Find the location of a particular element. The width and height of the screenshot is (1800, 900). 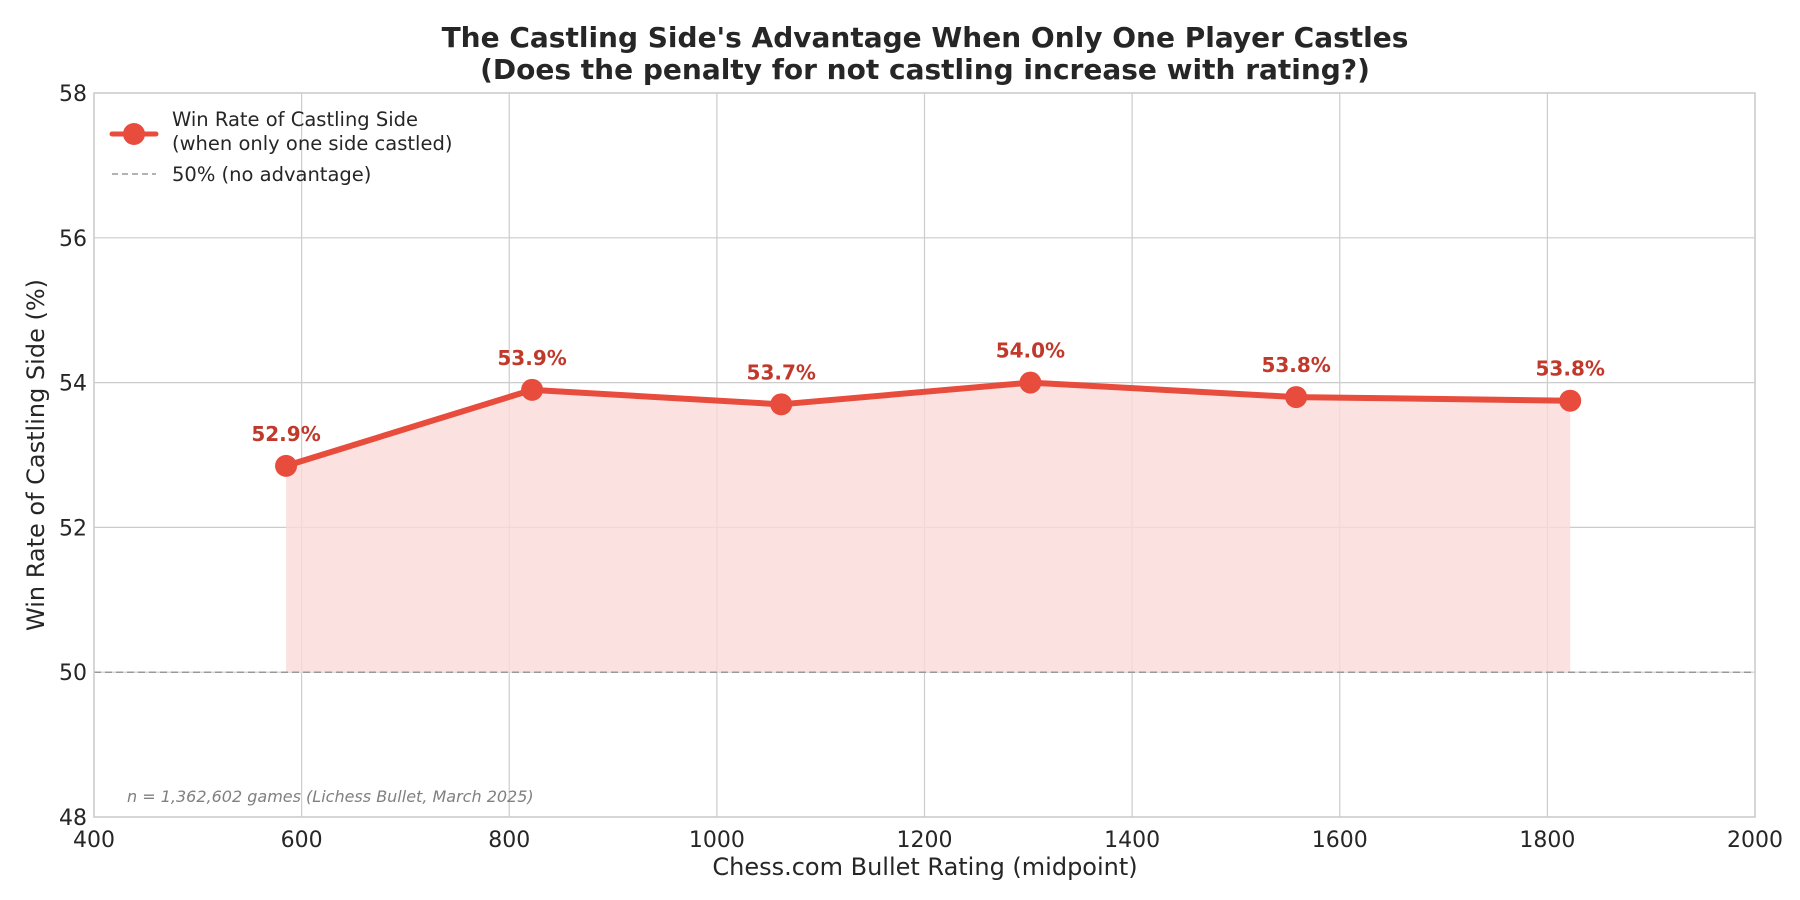

x-tick-label: 1000 is located at coordinates (717, 840).